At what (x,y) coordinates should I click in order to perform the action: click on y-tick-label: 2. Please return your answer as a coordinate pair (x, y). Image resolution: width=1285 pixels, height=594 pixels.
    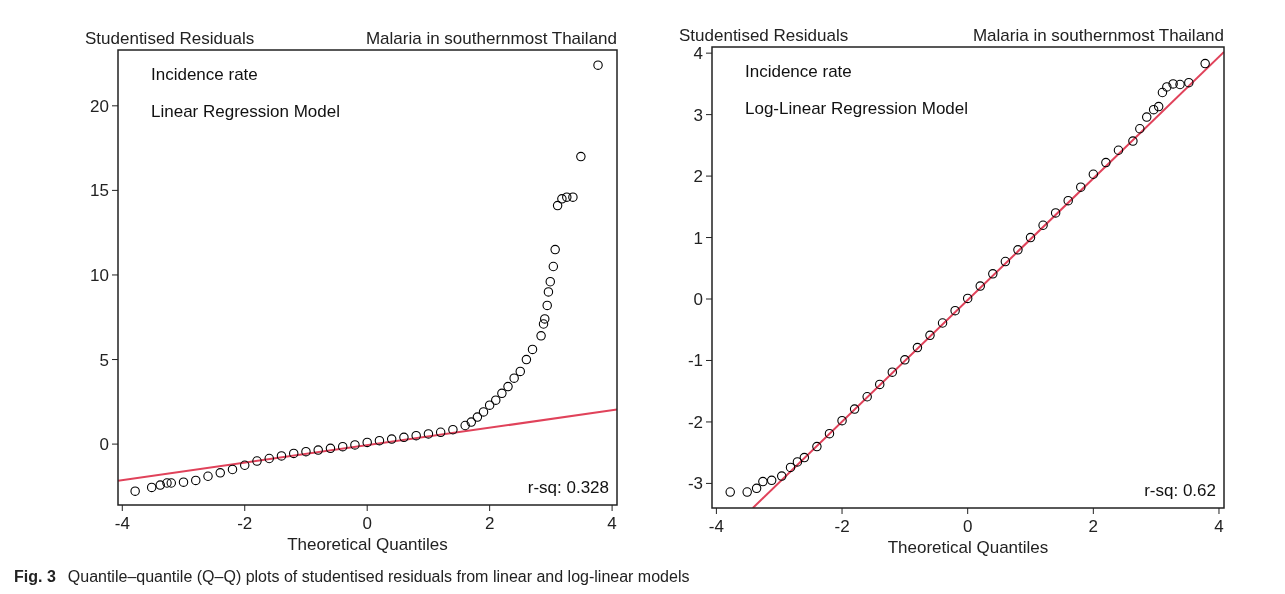
    Looking at the image, I should click on (698, 177).